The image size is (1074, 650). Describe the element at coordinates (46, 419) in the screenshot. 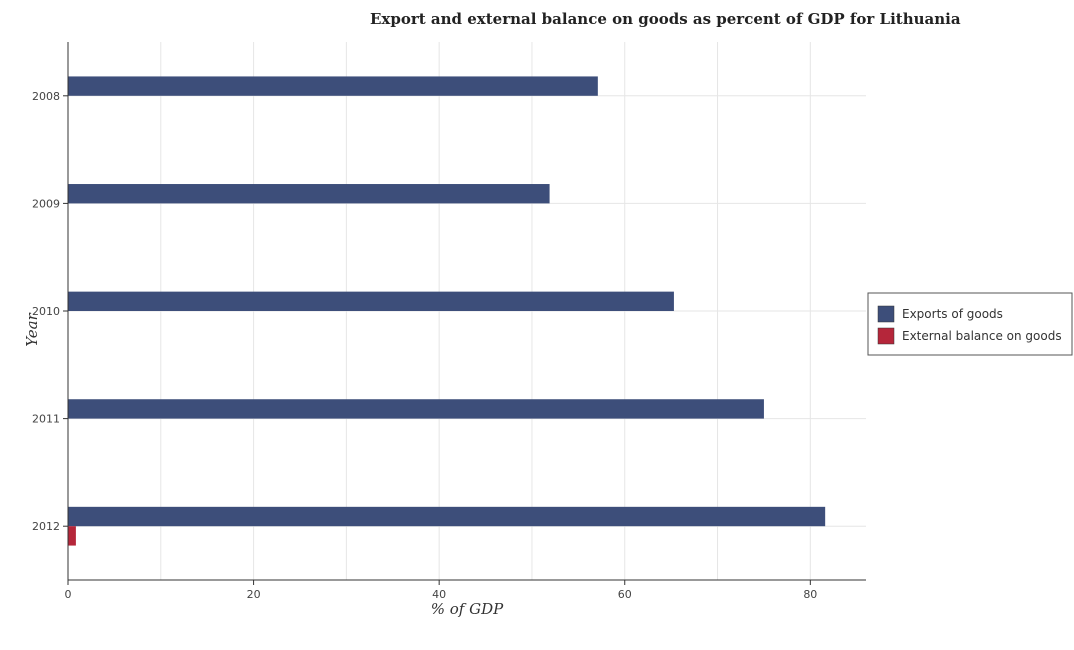

I see `y-tick-label: 2011` at that location.